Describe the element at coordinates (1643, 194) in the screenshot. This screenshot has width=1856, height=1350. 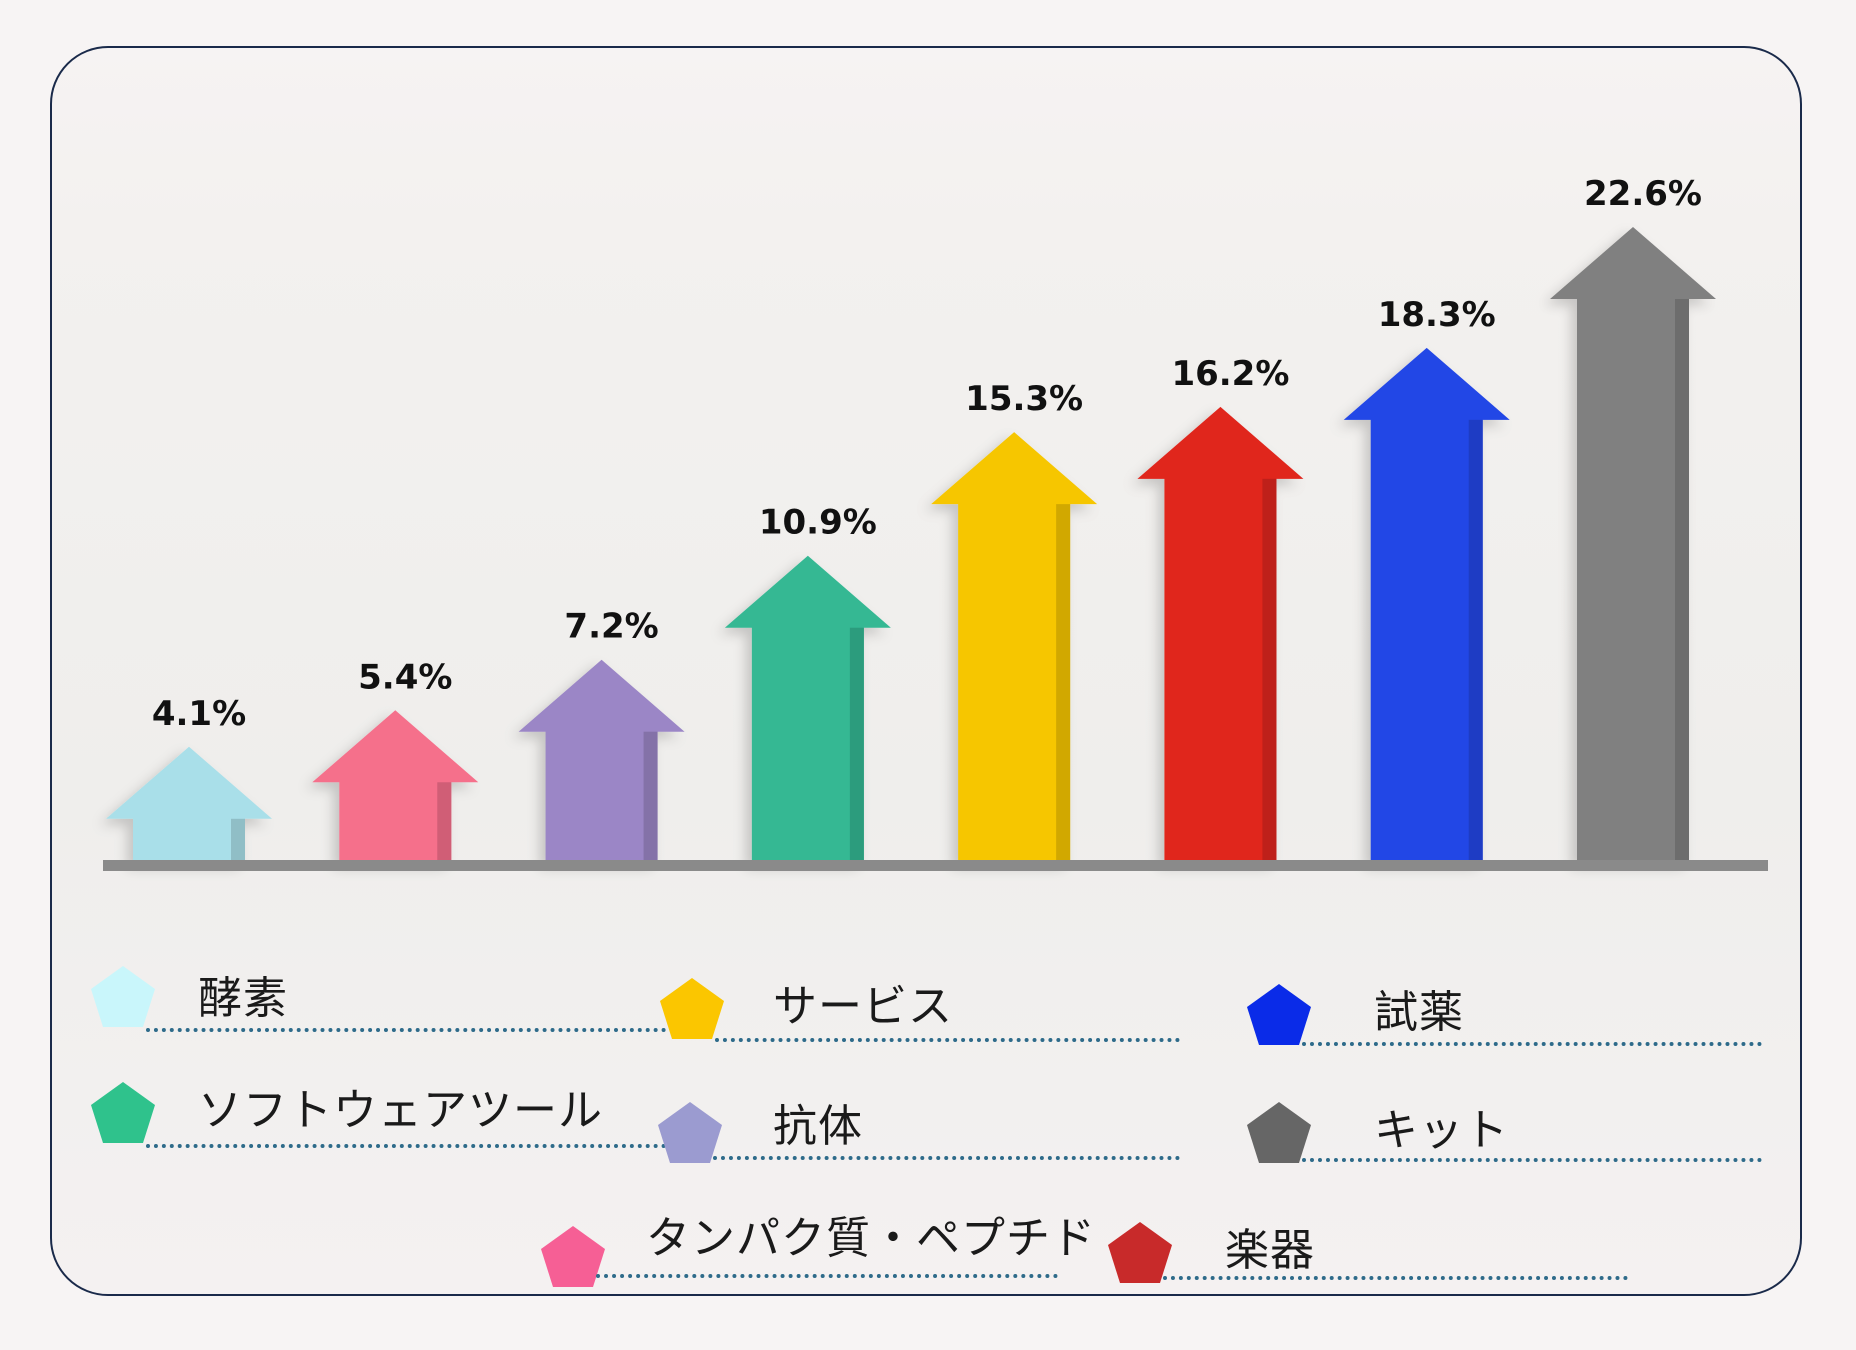
I see `bar-value-label: 22.6%` at that location.